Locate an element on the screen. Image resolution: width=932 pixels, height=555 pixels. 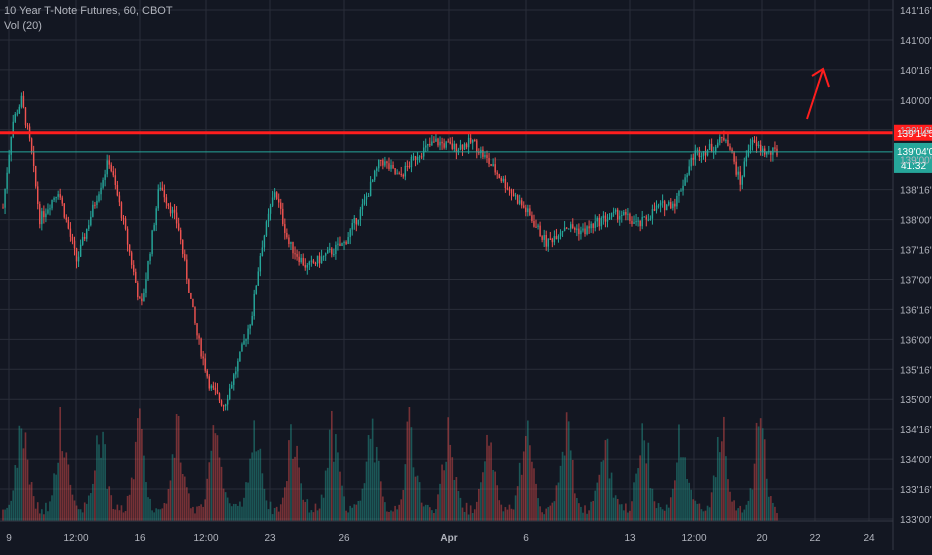
y-tick-label: 134'16'0 is located at coordinates (916, 430).